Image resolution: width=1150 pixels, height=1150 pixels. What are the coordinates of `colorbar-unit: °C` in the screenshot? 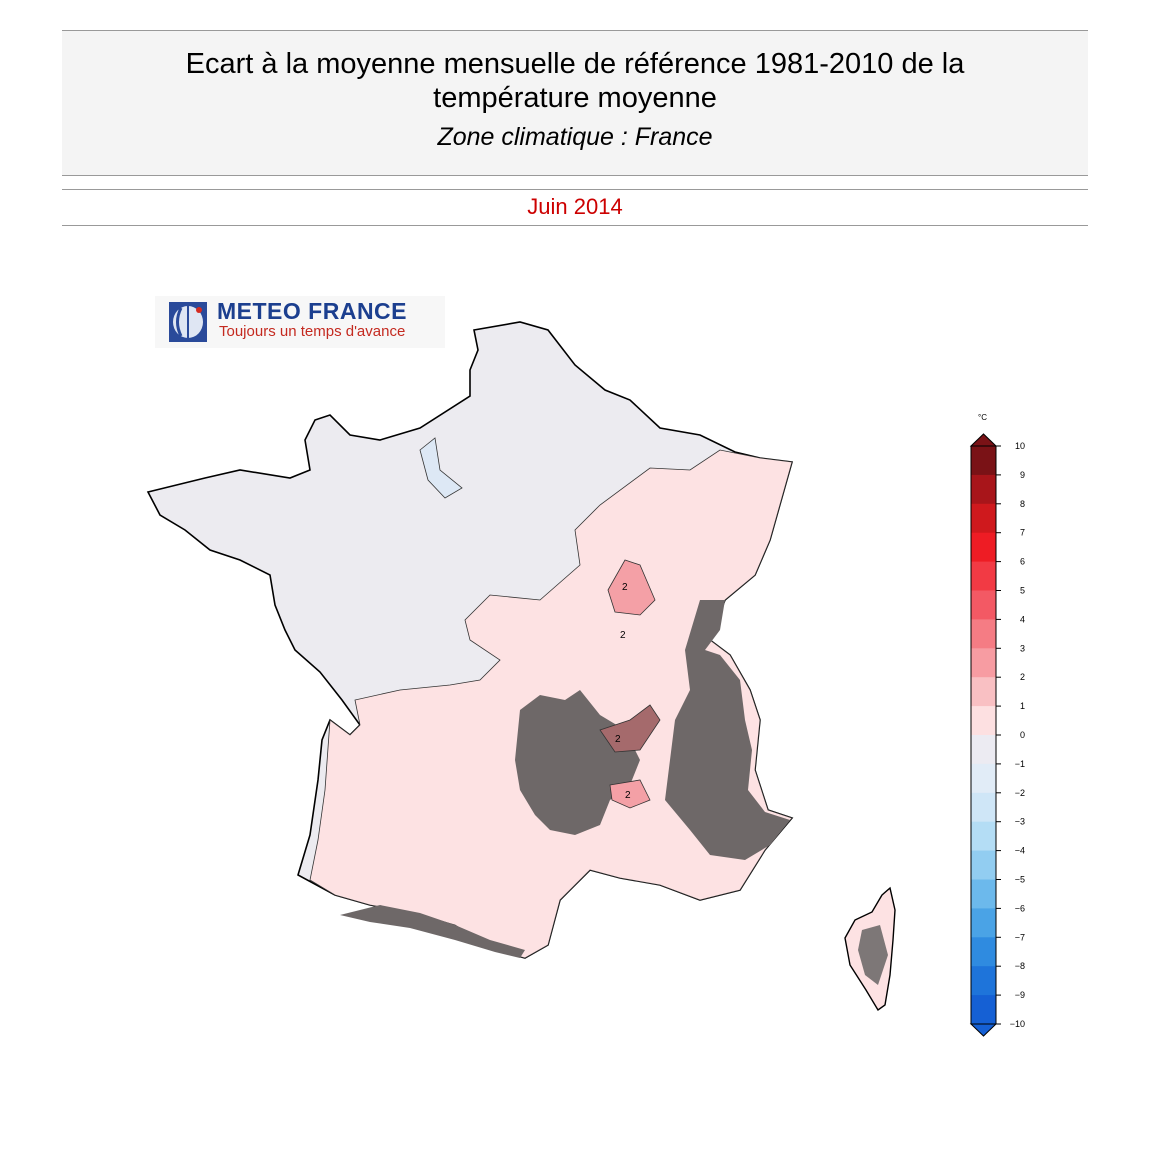 It's located at (982, 417).